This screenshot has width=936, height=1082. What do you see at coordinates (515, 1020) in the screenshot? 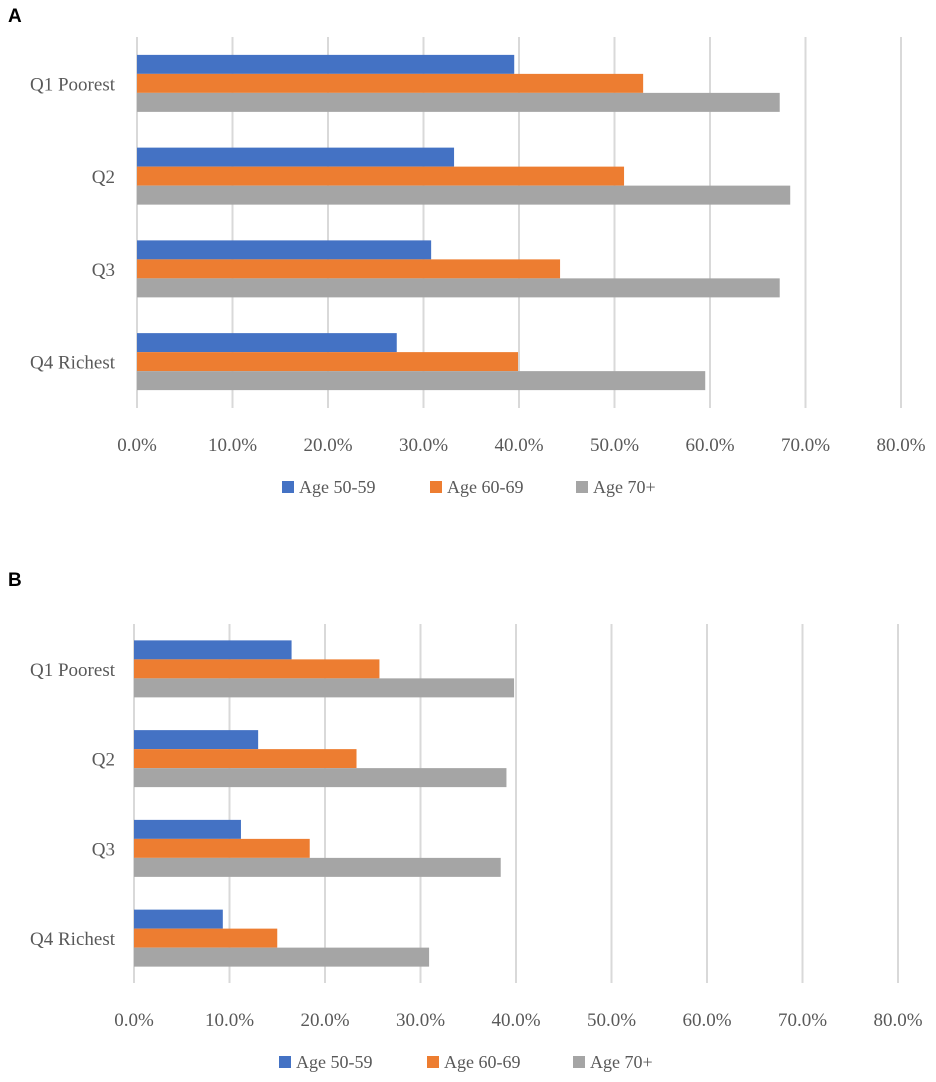
I see `chart-b-x-tick-label: 40.0%` at bounding box center [515, 1020].